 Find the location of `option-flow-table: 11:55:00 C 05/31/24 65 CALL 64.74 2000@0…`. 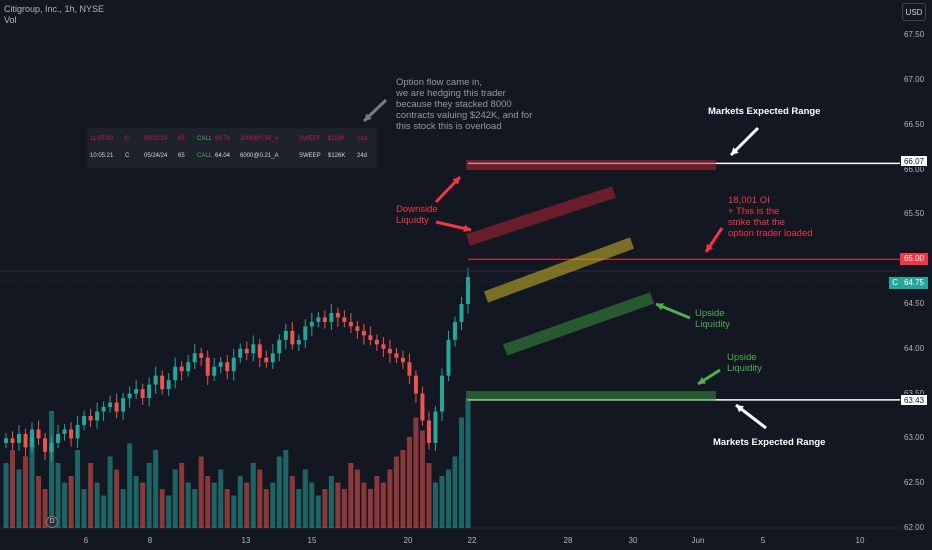

option-flow-table: 11:55:00 C 05/31/24 65 CALL 64.74 2000@0… is located at coordinates (232, 148).